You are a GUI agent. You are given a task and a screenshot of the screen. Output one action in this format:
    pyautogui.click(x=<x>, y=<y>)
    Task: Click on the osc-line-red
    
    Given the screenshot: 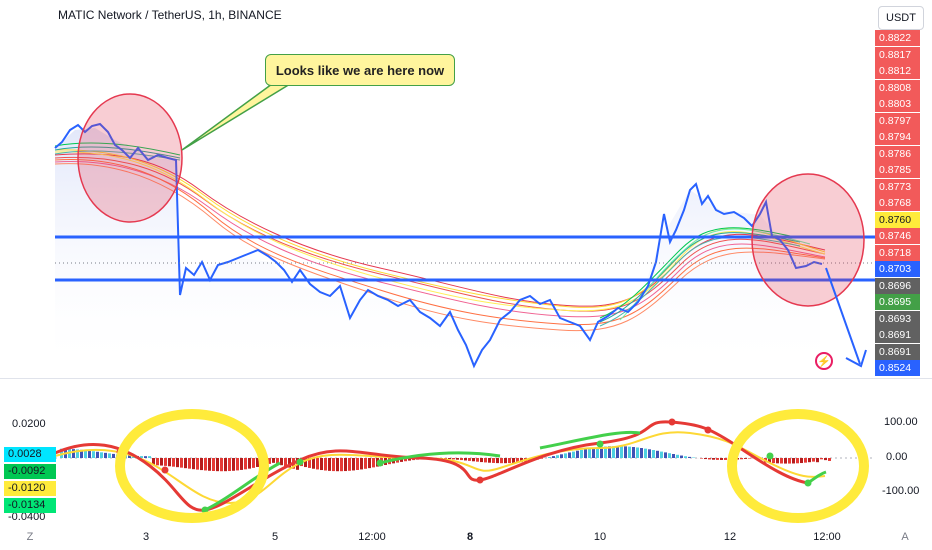 What is the action you would take?
    pyautogui.click(x=431, y=466)
    